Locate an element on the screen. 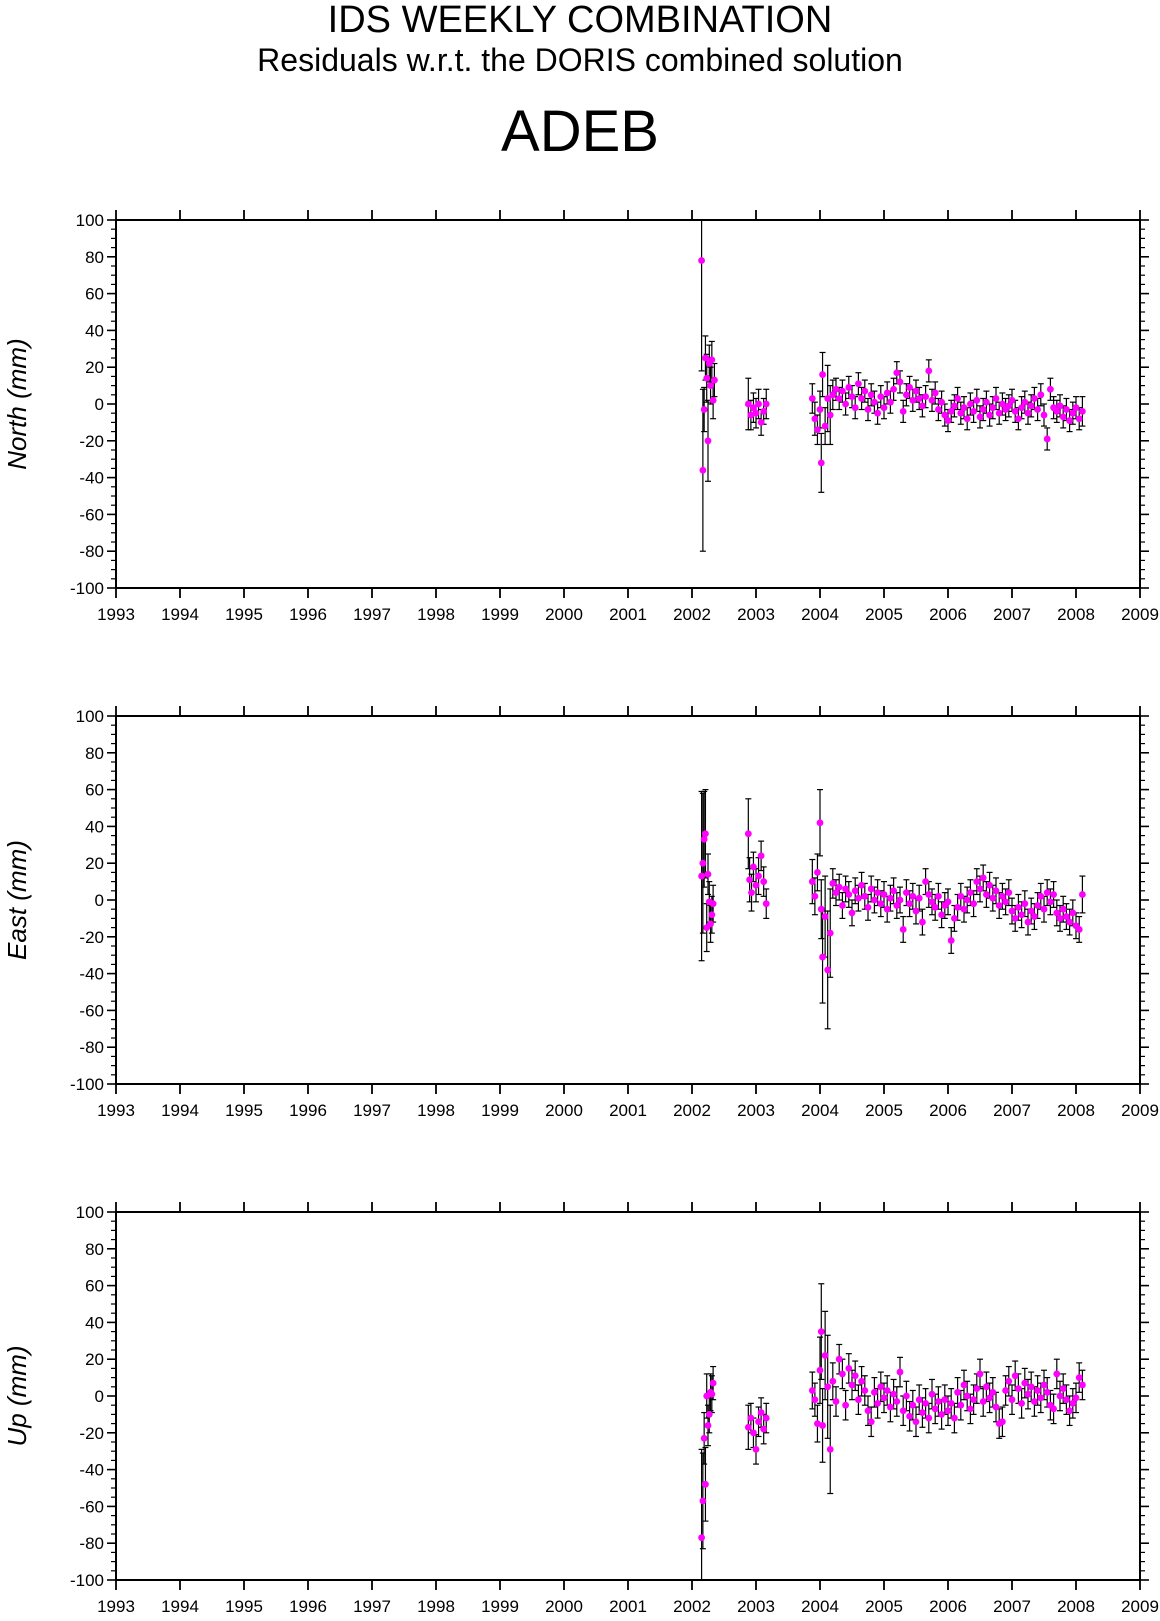  up-y-tick-label: -20 is located at coordinates (91, 1433).